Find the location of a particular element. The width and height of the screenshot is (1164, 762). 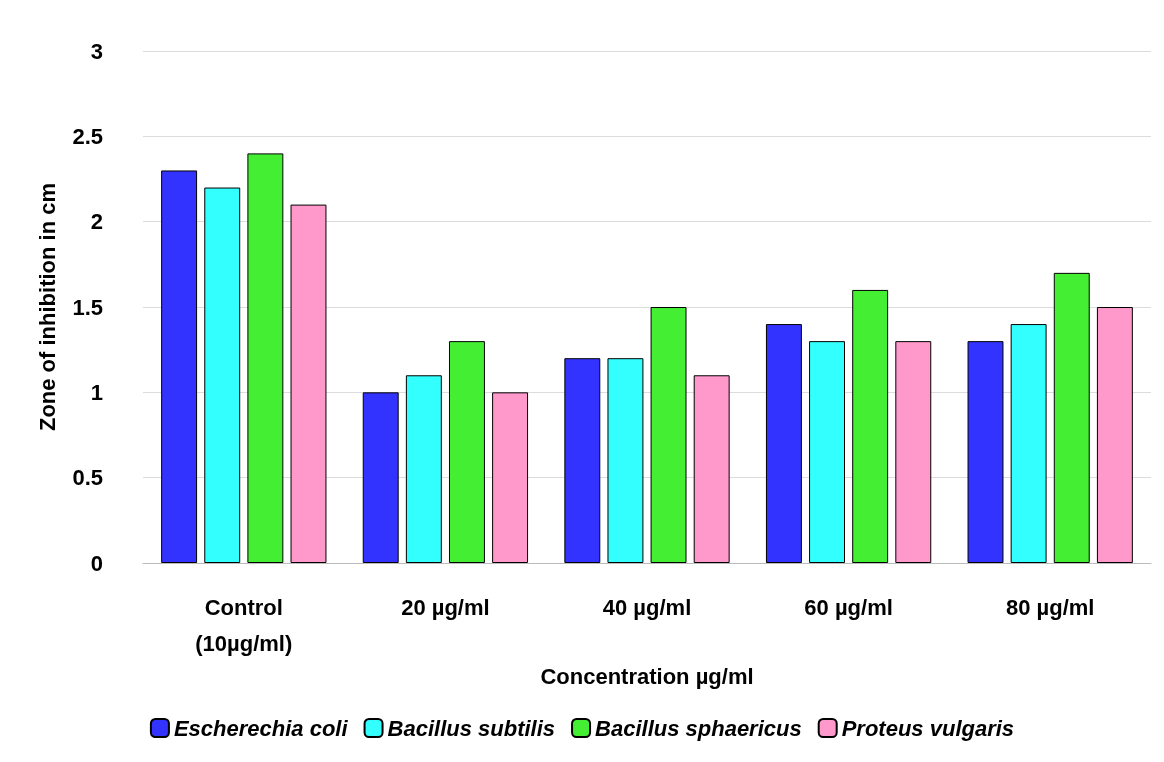

y-tick-label: 2 is located at coordinates (96, 222).